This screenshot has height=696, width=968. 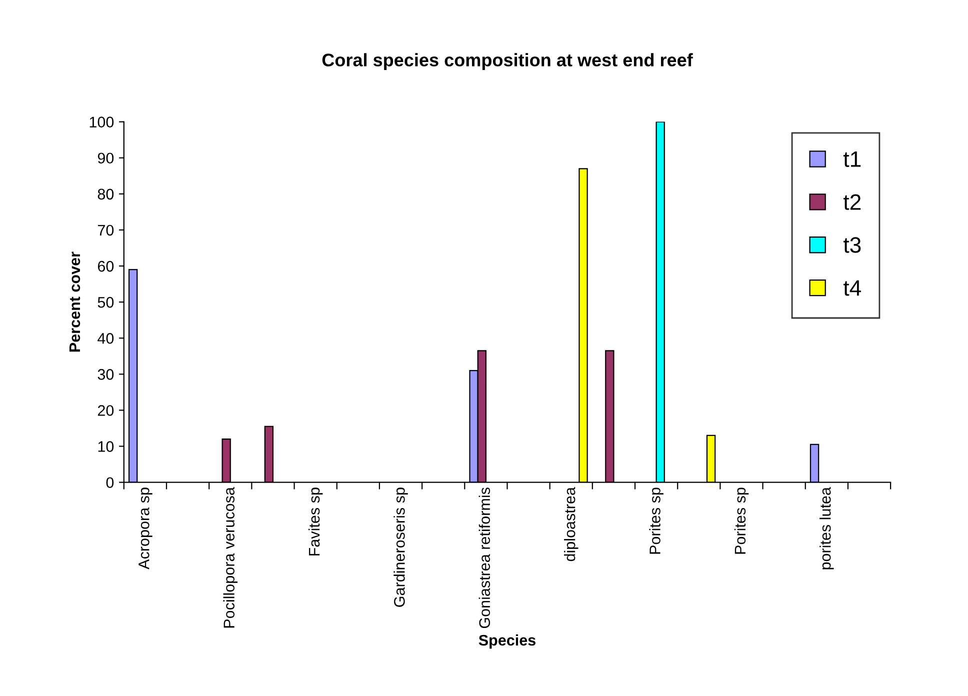 What do you see at coordinates (106, 302) in the screenshot?
I see `y-tick-label: 50` at bounding box center [106, 302].